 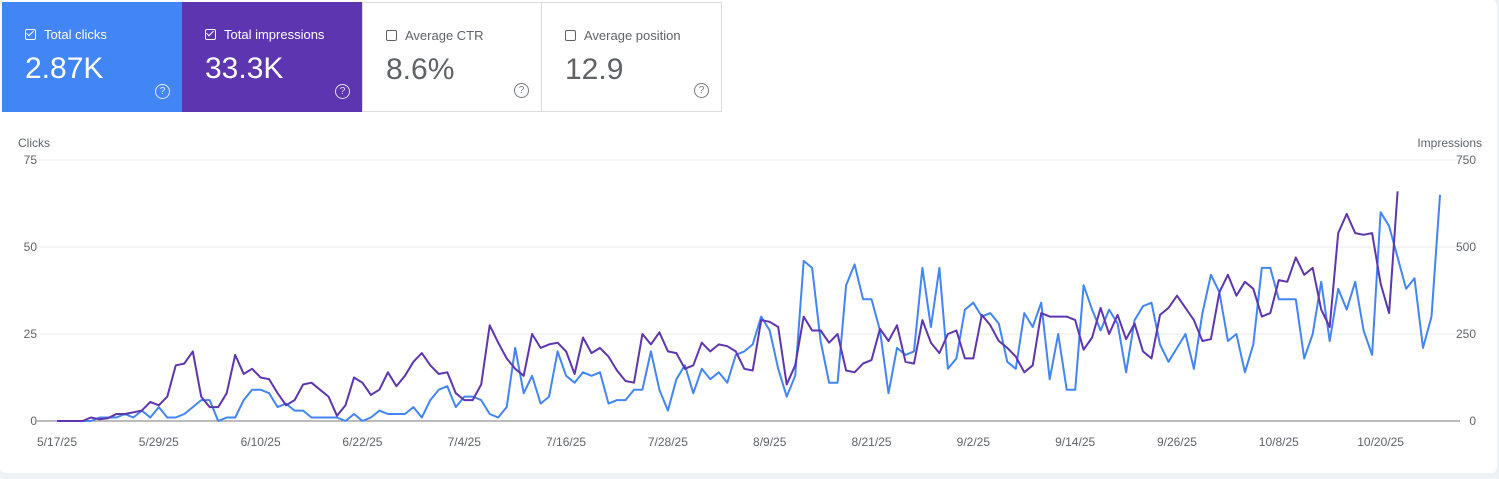 What do you see at coordinates (1279, 442) in the screenshot?
I see `x-tick: 10/8/25` at bounding box center [1279, 442].